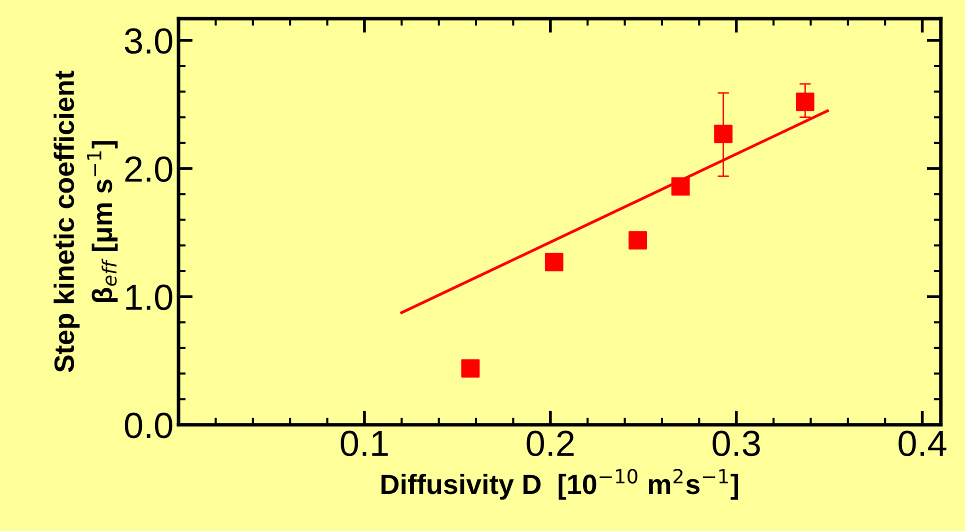 The image size is (965, 531). What do you see at coordinates (364, 443) in the screenshot?
I see `x-tick-label: 0.1` at bounding box center [364, 443].